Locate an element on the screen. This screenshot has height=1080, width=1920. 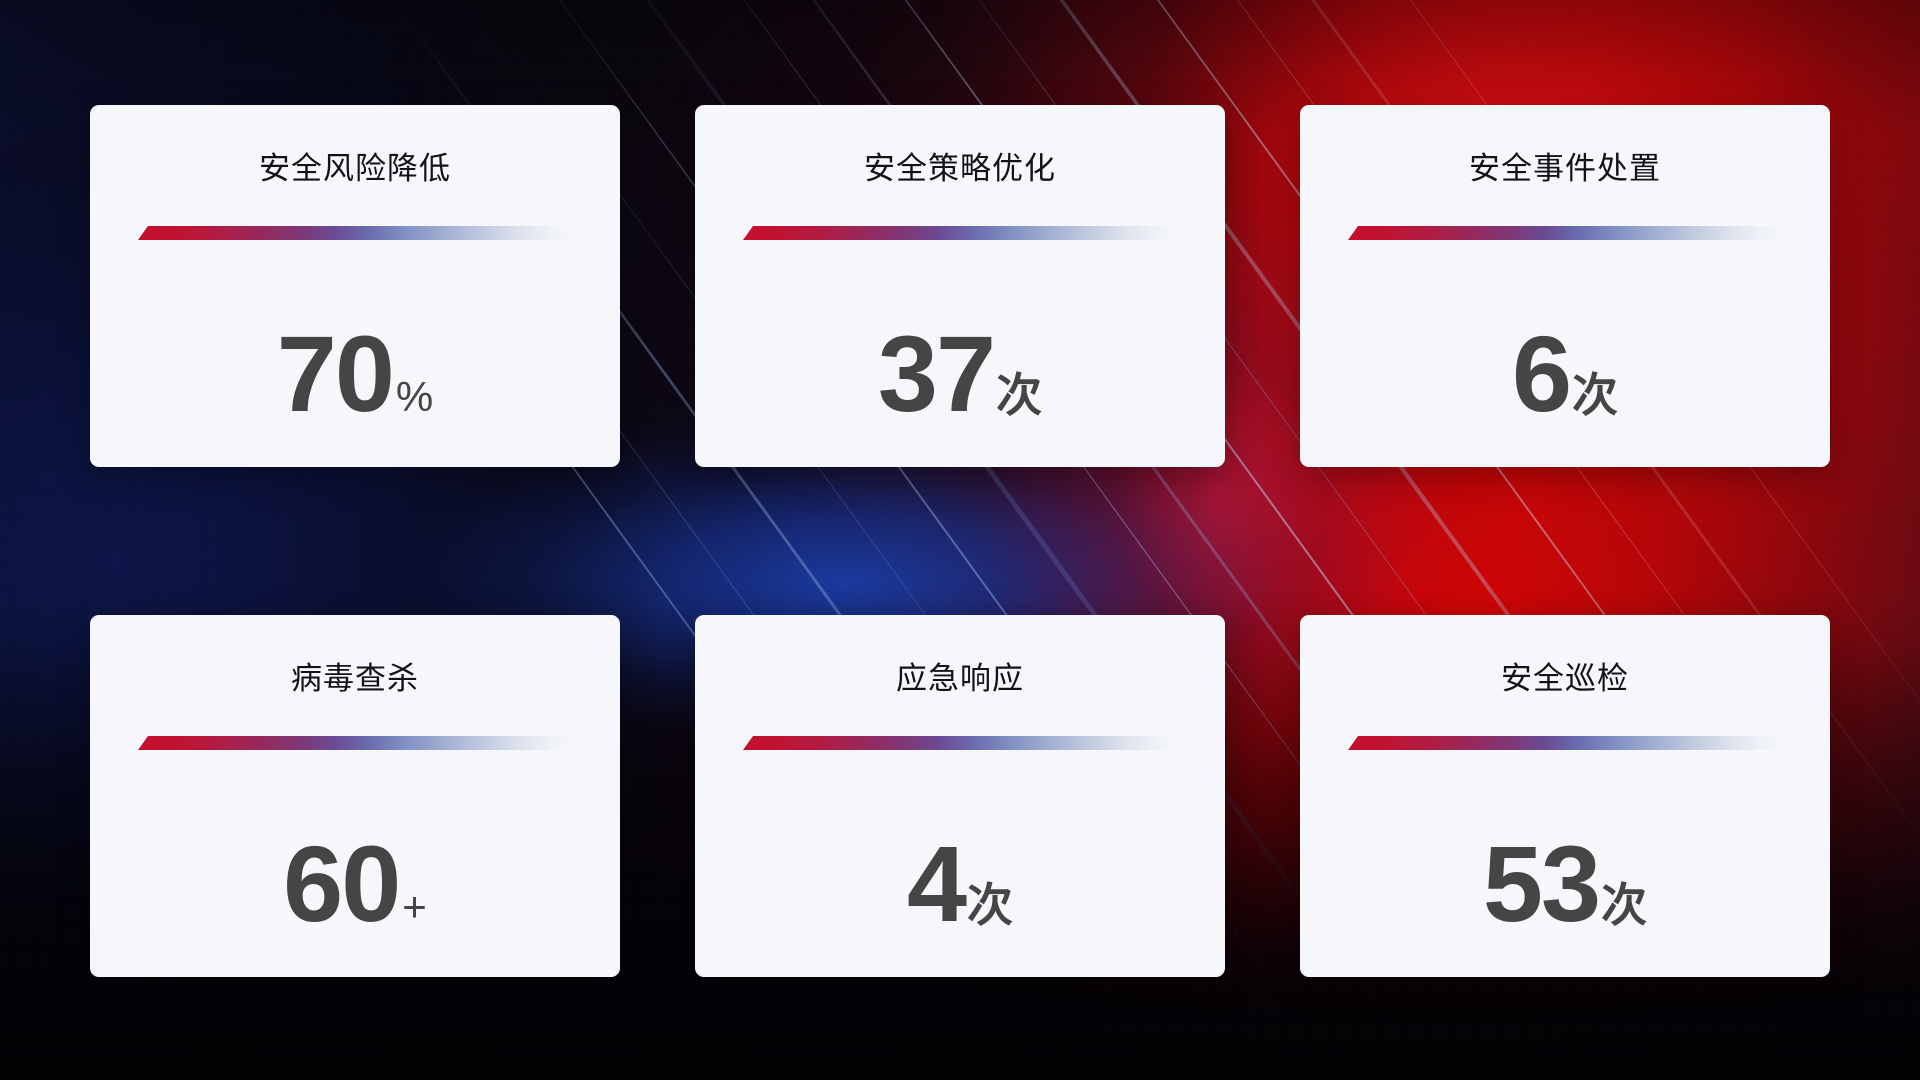
metric-value: 4 is located at coordinates (936, 883).